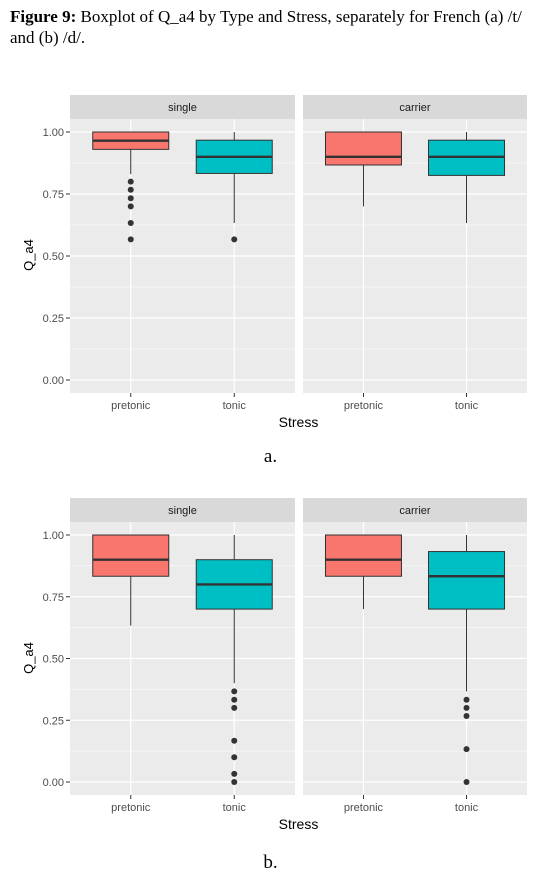 This screenshot has height=895, width=541. Describe the element at coordinates (270, 862) in the screenshot. I see `subfigure-label-b: b.` at that location.